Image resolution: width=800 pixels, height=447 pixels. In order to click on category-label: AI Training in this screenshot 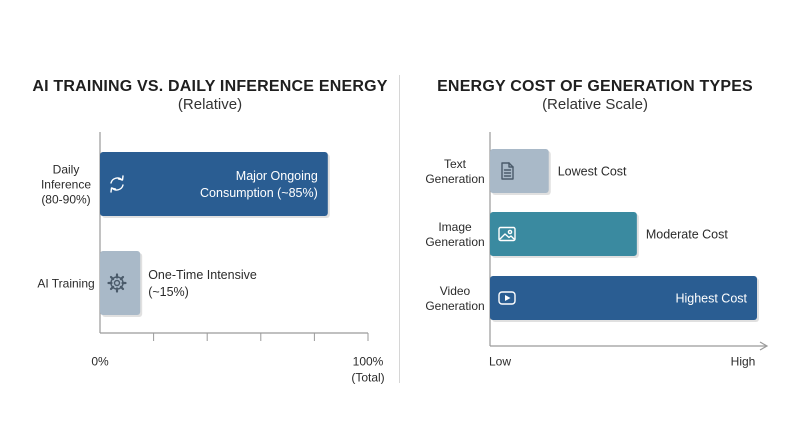, I will do `click(65, 284)`.